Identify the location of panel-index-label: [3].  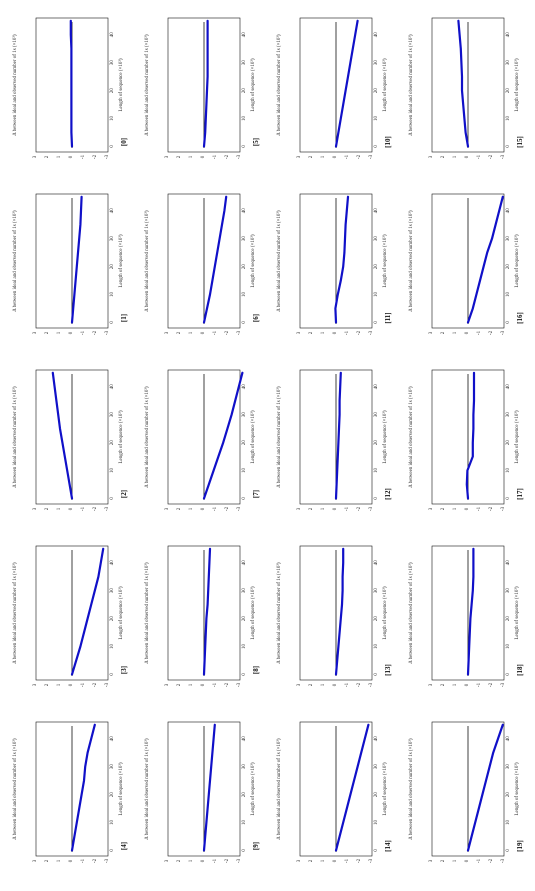
(124, 670).